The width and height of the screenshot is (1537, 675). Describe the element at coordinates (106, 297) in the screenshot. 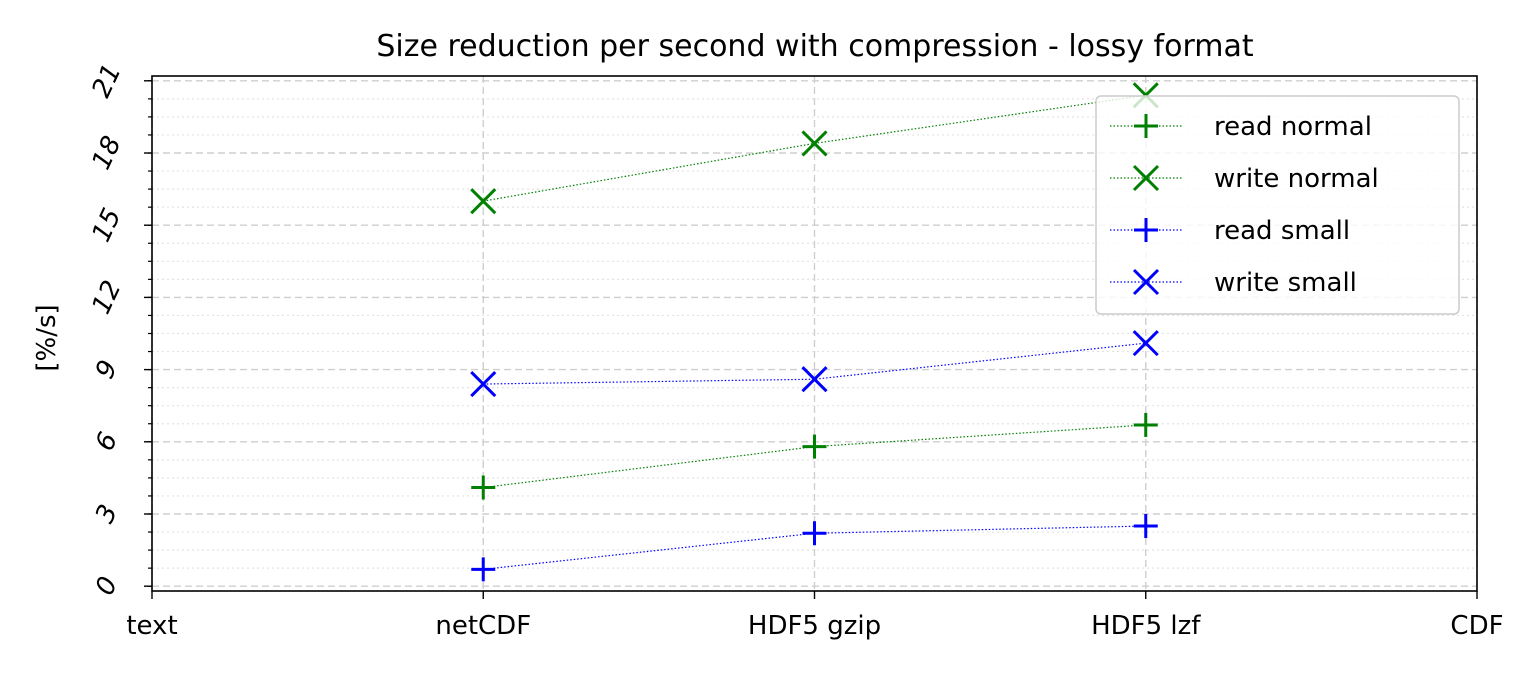

I see `y-tick-label: 12` at that location.